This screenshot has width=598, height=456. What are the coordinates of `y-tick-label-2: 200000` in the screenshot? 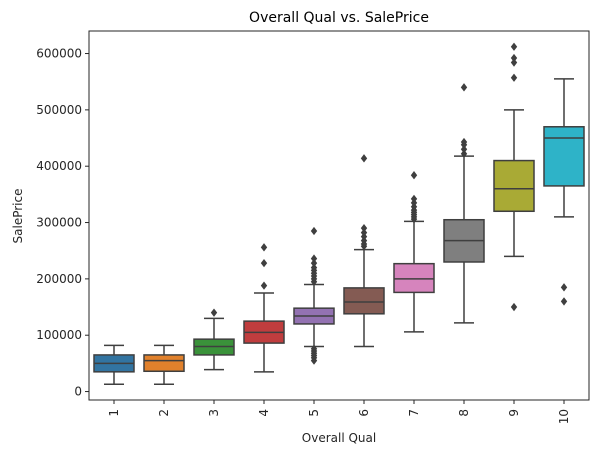 It's located at (59, 279).